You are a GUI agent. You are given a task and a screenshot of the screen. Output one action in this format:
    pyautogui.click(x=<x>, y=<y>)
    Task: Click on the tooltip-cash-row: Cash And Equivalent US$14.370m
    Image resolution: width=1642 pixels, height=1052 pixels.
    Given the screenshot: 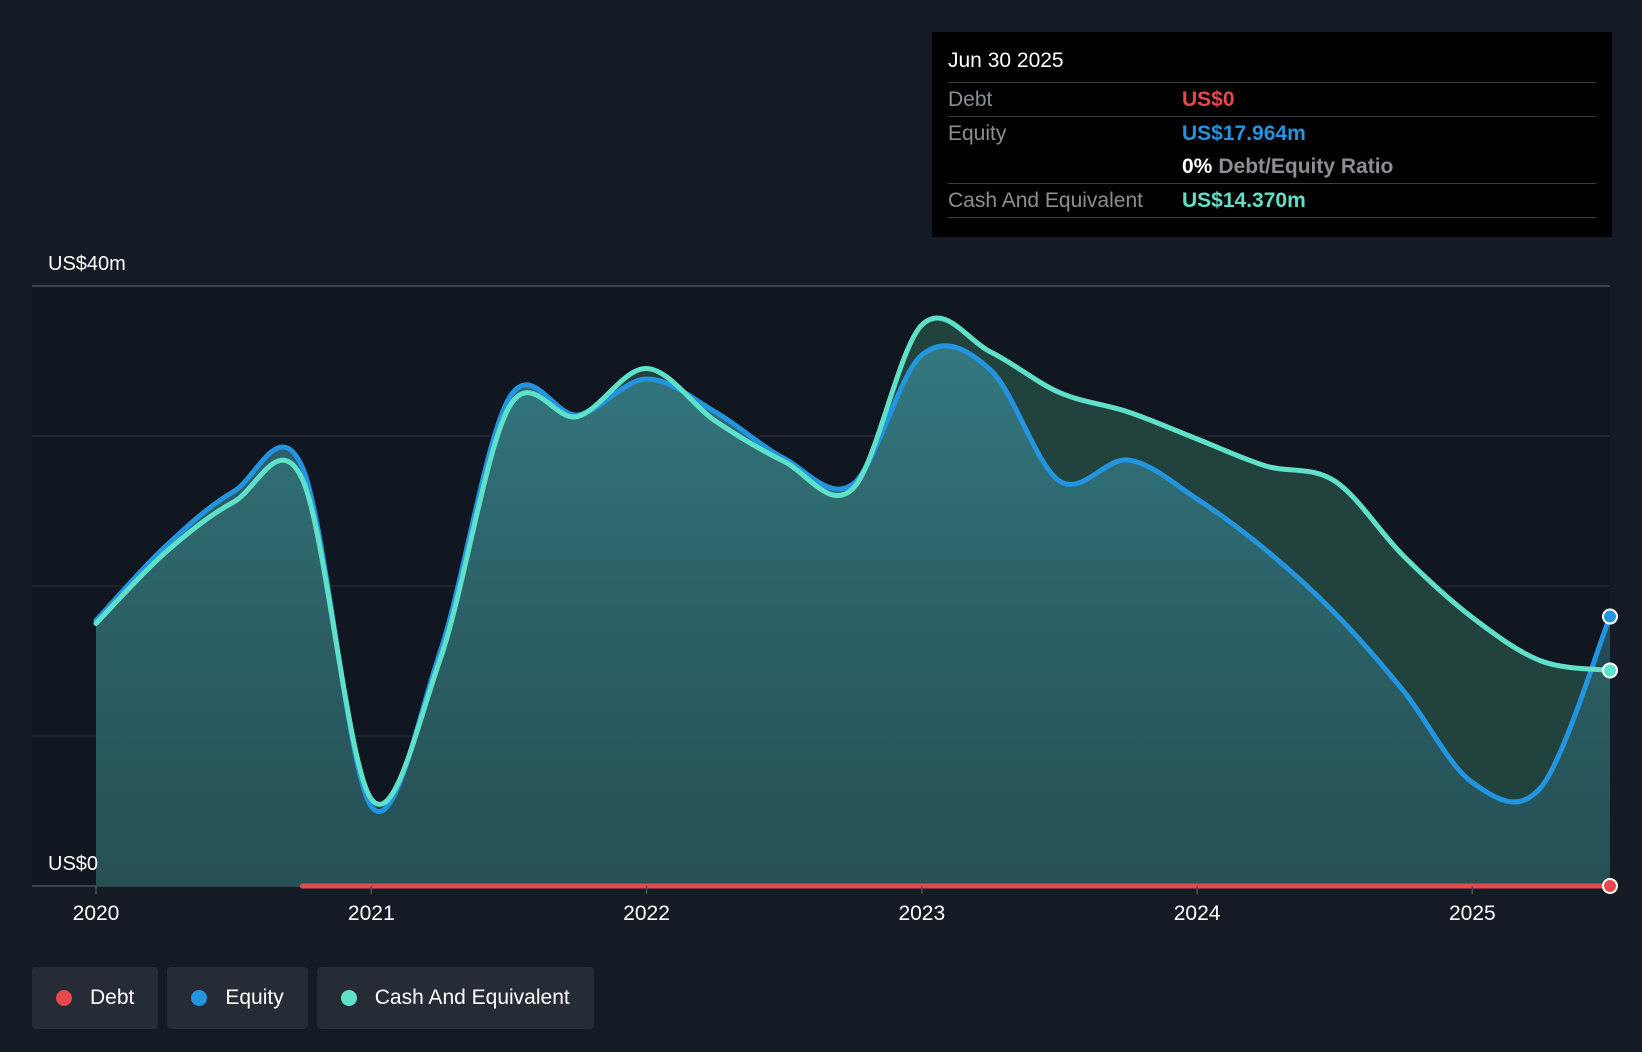 What is the action you would take?
    pyautogui.click(x=1272, y=200)
    